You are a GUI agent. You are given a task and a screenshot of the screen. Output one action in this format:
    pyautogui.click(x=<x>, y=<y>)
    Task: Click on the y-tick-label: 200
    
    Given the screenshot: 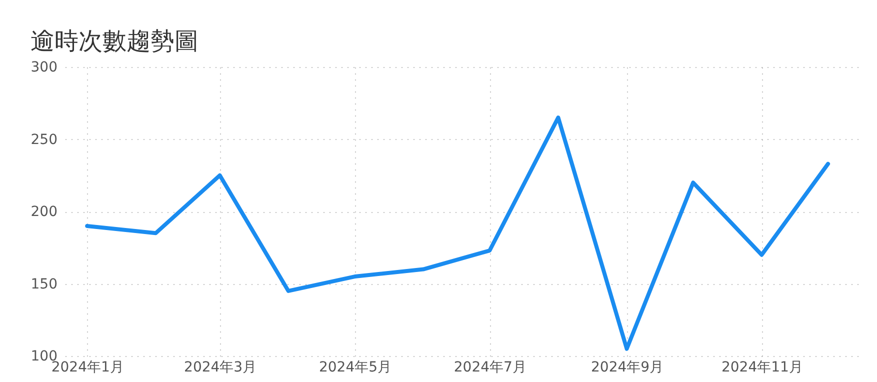 What is the action you would take?
    pyautogui.click(x=44, y=212)
    